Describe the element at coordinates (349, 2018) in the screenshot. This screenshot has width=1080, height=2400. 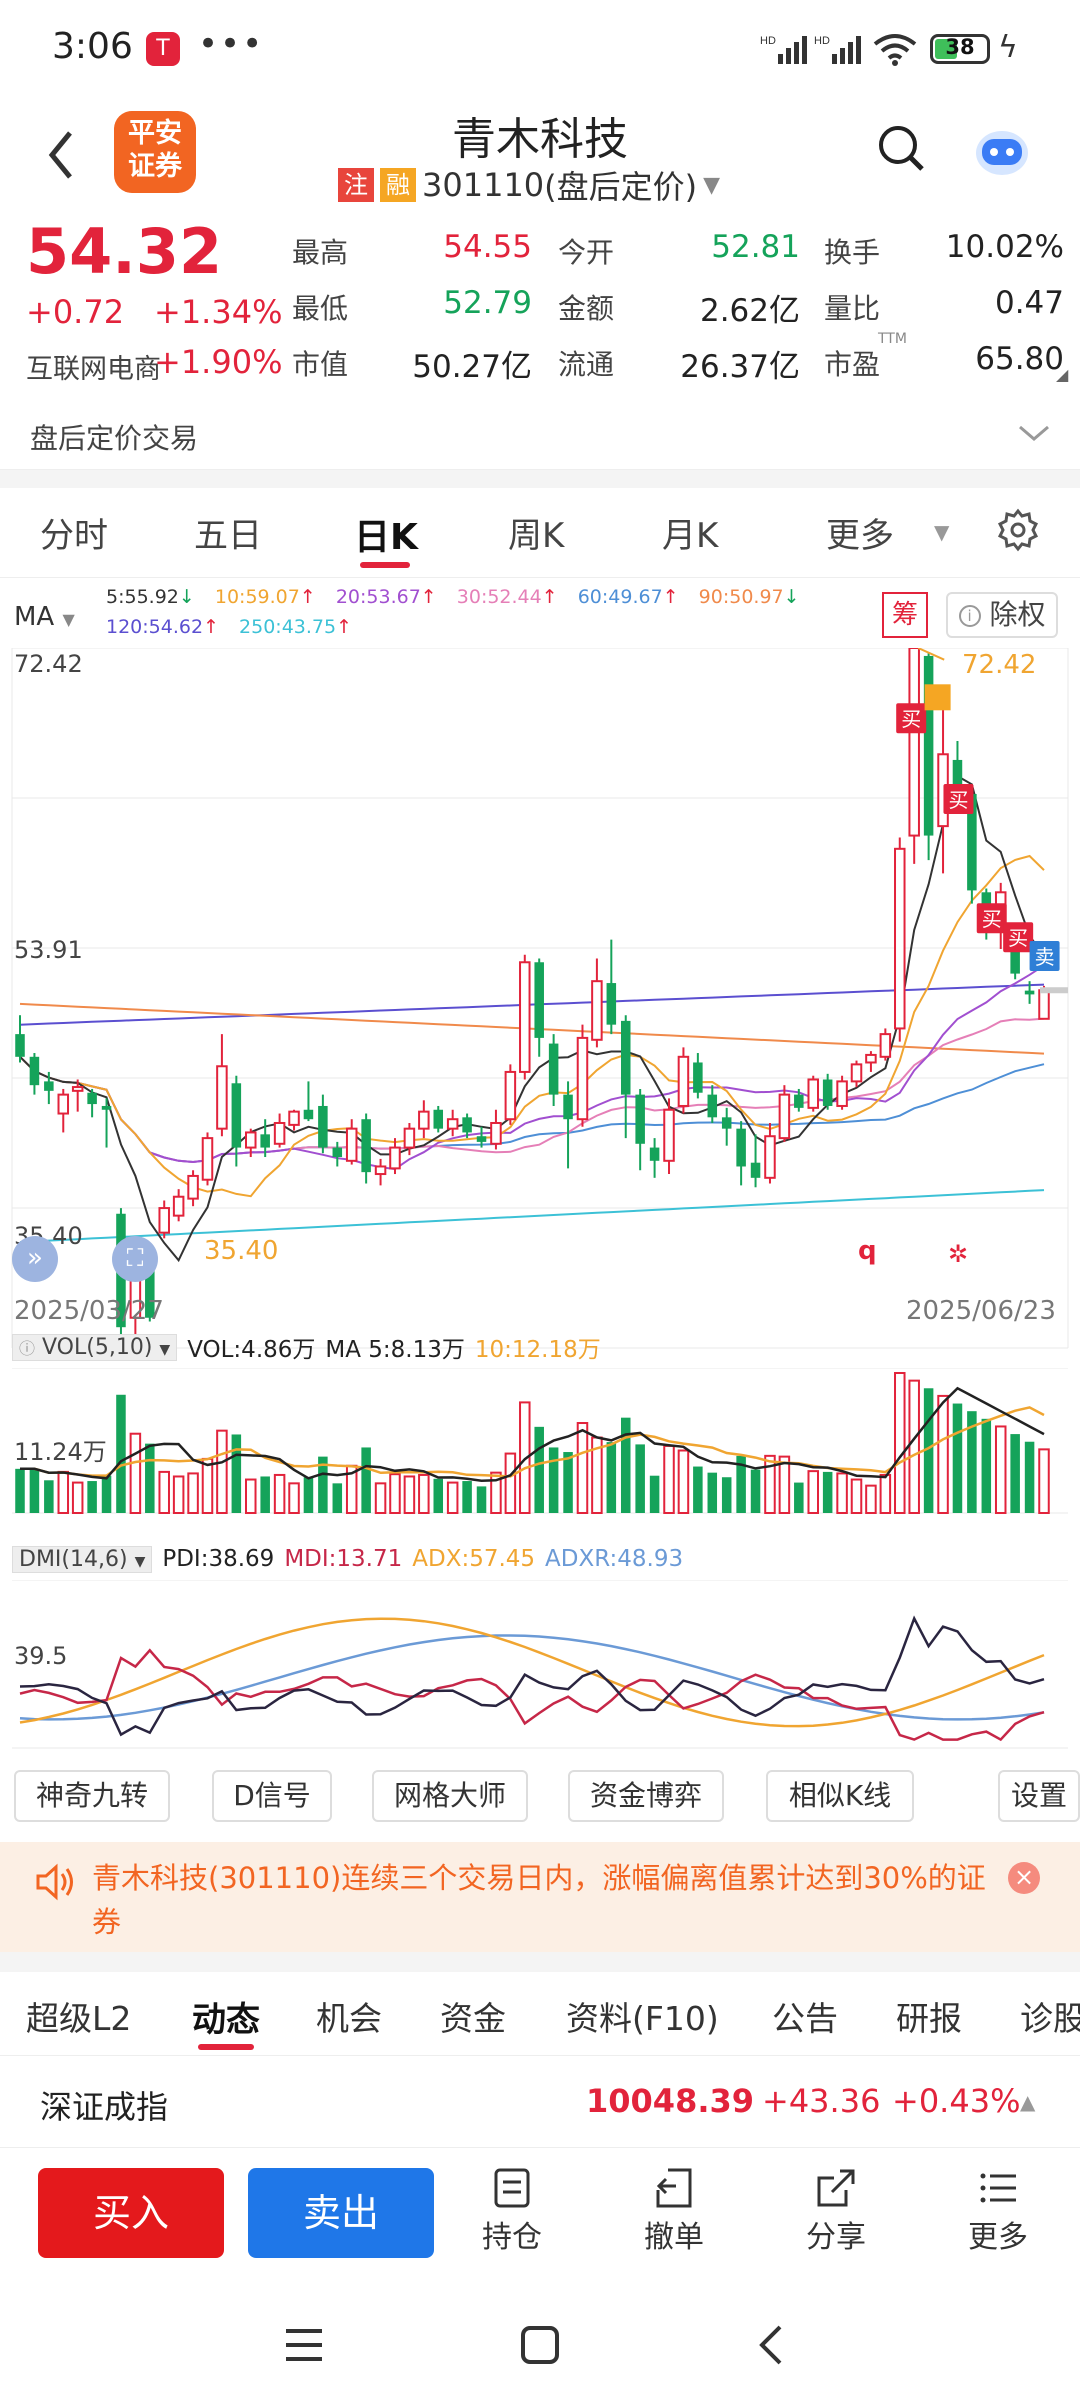
I see `tab-opportunity: 机会` at that location.